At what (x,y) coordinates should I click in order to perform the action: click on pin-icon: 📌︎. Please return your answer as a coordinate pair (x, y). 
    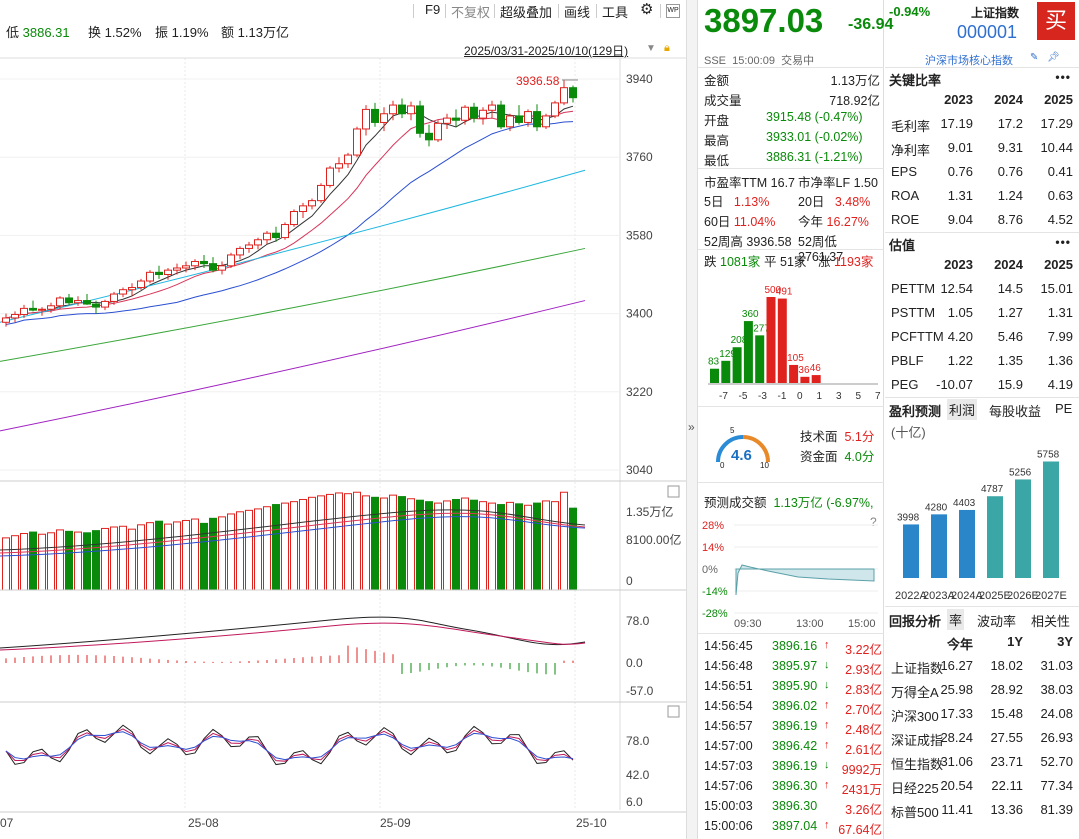
    Looking at the image, I should click on (1053, 57).